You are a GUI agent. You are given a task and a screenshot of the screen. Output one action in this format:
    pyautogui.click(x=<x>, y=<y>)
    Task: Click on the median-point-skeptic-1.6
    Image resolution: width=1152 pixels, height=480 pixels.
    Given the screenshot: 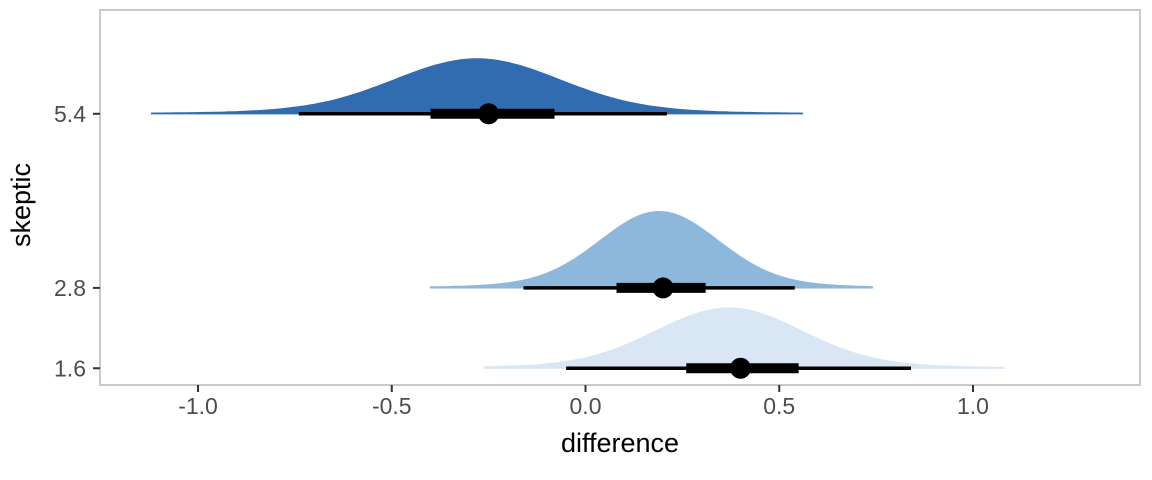 What is the action you would take?
    pyautogui.click(x=741, y=368)
    